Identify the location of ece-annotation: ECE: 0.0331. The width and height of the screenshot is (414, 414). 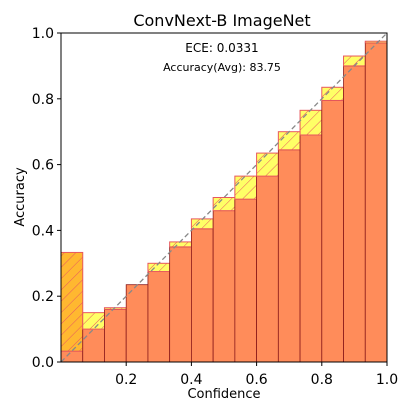
(221, 48).